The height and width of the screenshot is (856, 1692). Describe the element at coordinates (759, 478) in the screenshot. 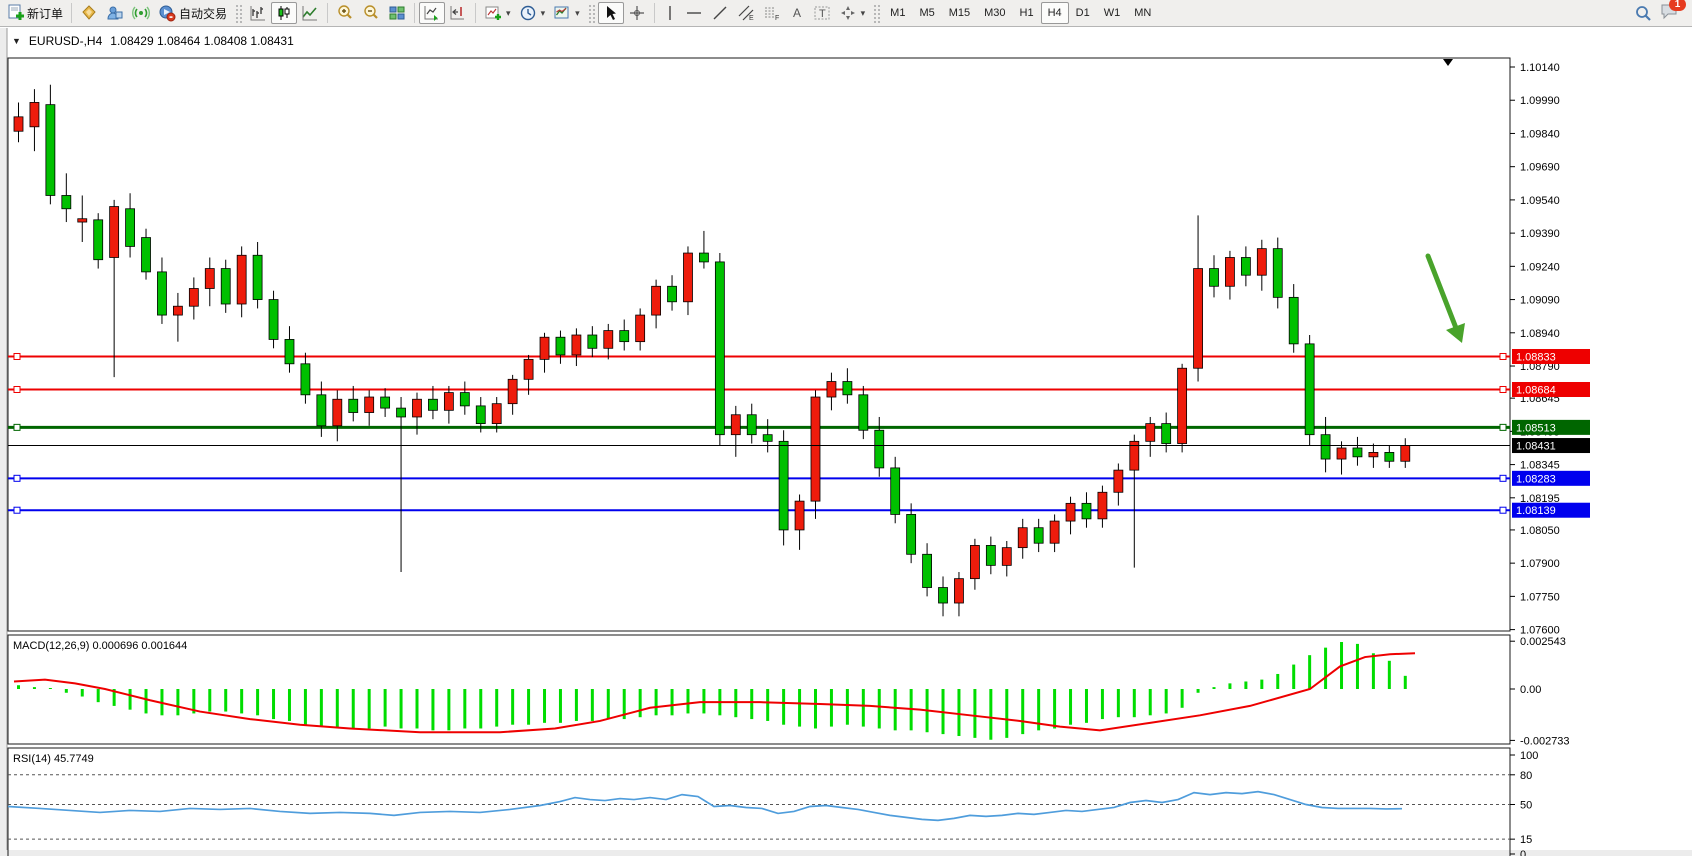

I see `hline-1.08283` at that location.